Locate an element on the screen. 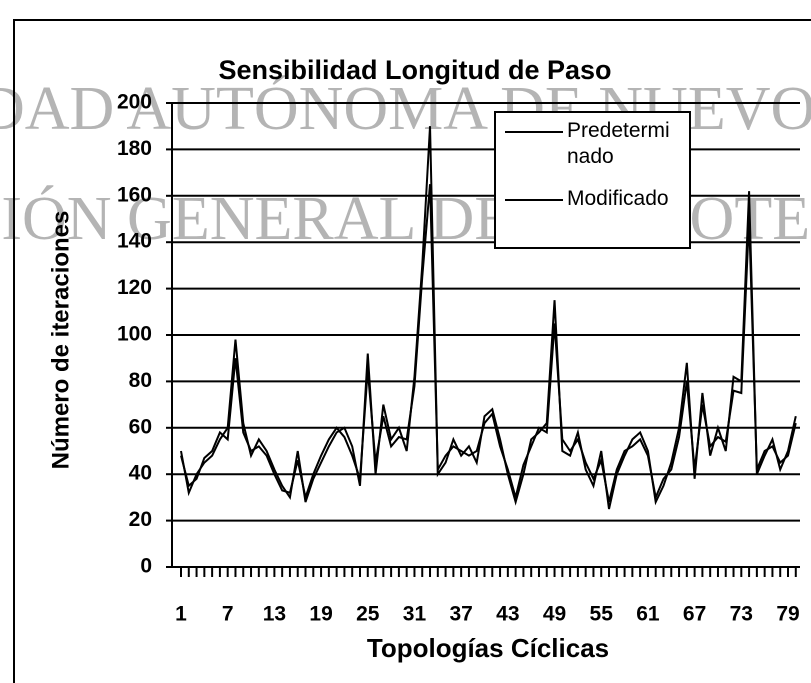  y-tick-label: 180 is located at coordinates (134, 148).